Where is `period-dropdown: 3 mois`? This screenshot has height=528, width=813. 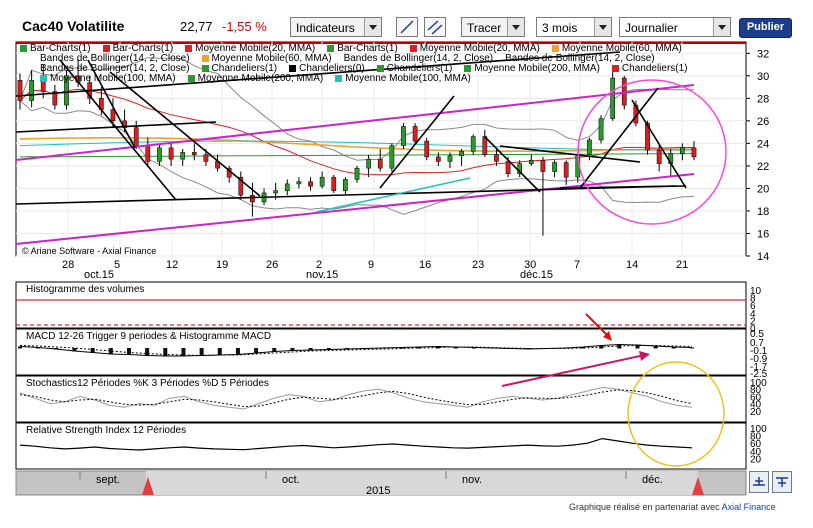 period-dropdown: 3 mois is located at coordinates (574, 27).